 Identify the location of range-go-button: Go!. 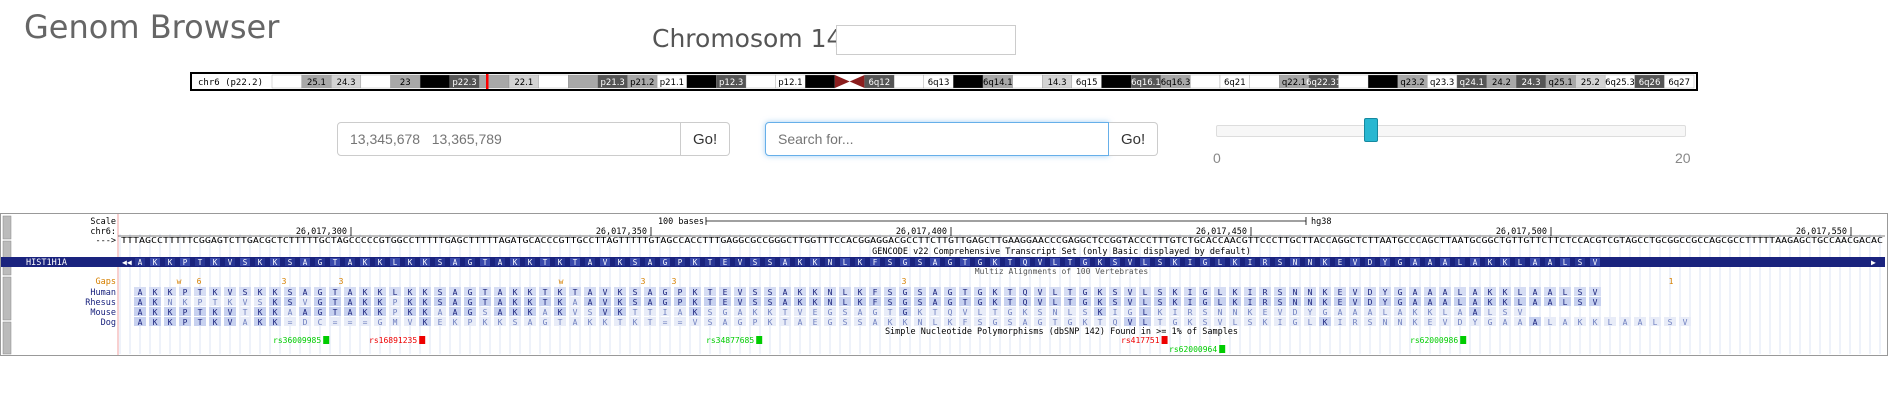
(706, 139).